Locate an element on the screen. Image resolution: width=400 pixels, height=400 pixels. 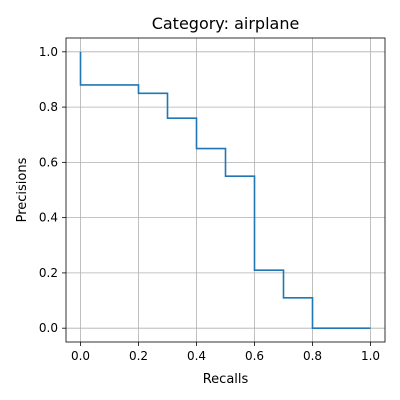
x-tick-label: 1.0 is located at coordinates (370, 356).